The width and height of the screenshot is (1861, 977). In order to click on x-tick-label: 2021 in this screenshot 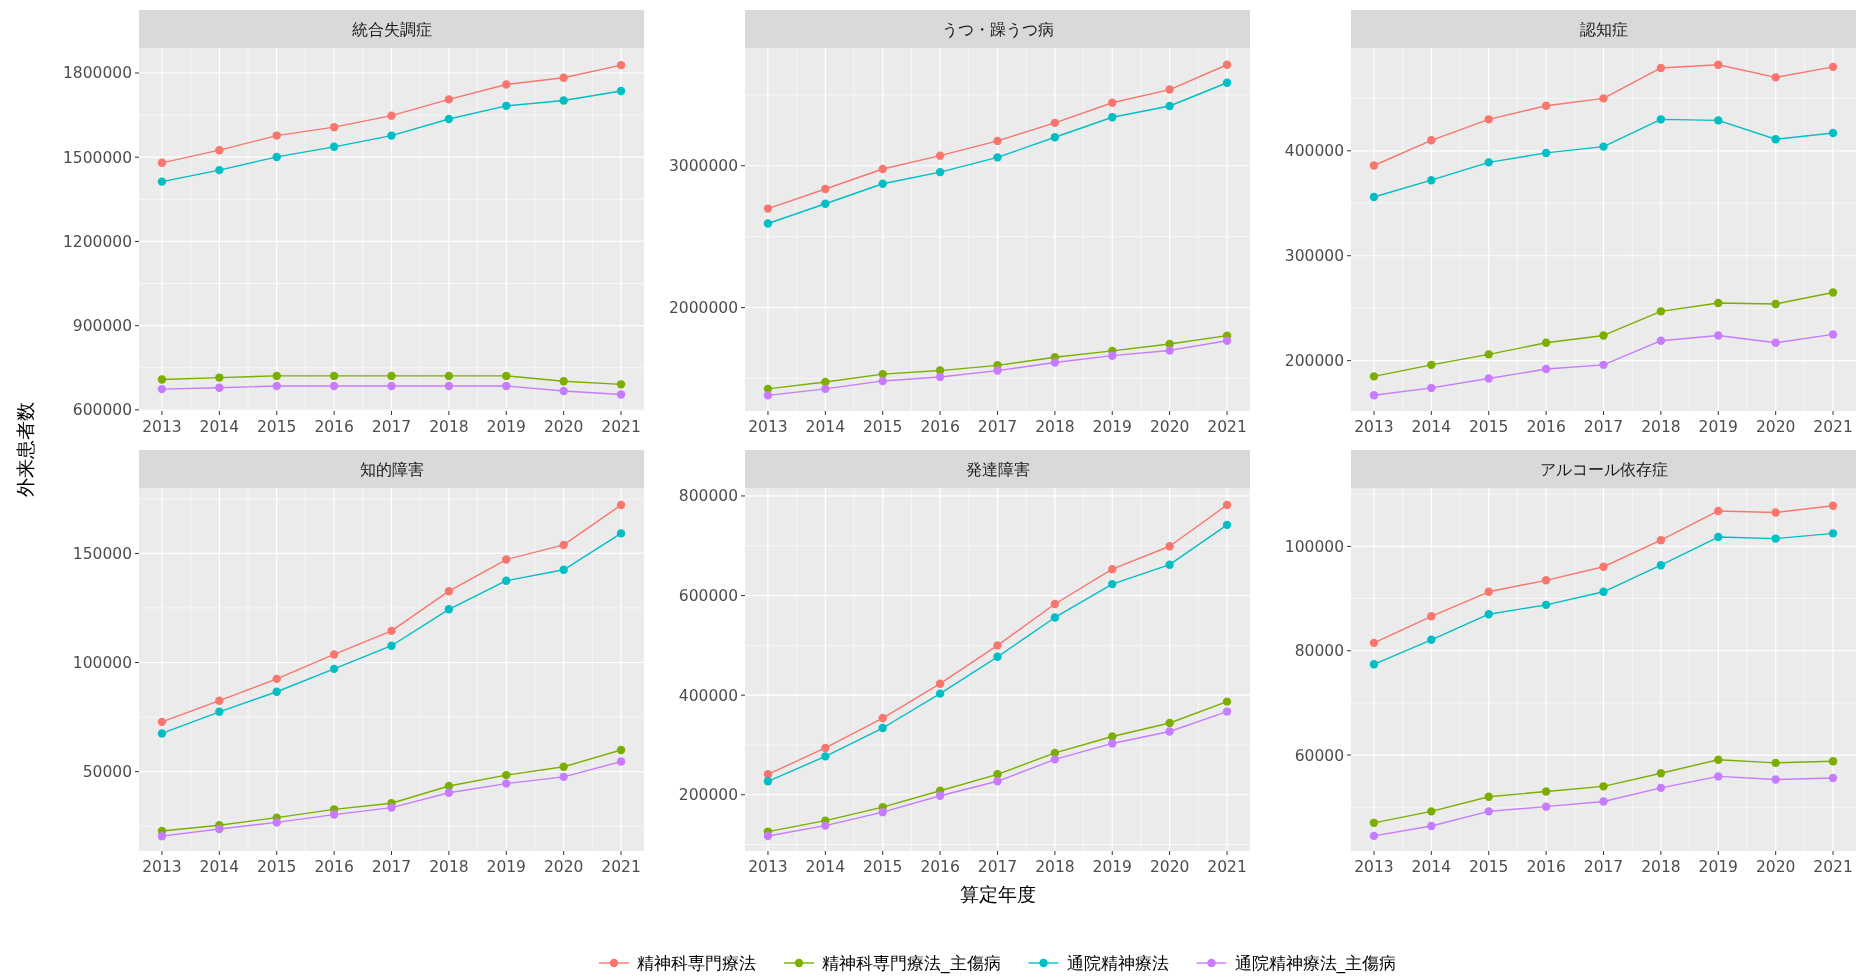, I will do `click(621, 867)`.